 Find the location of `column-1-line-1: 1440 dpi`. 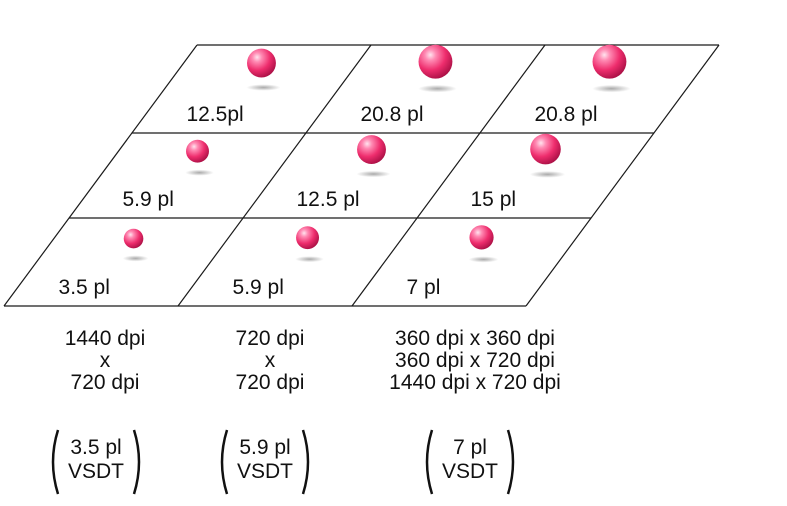

column-1-line-1: 1440 dpi is located at coordinates (105, 338).